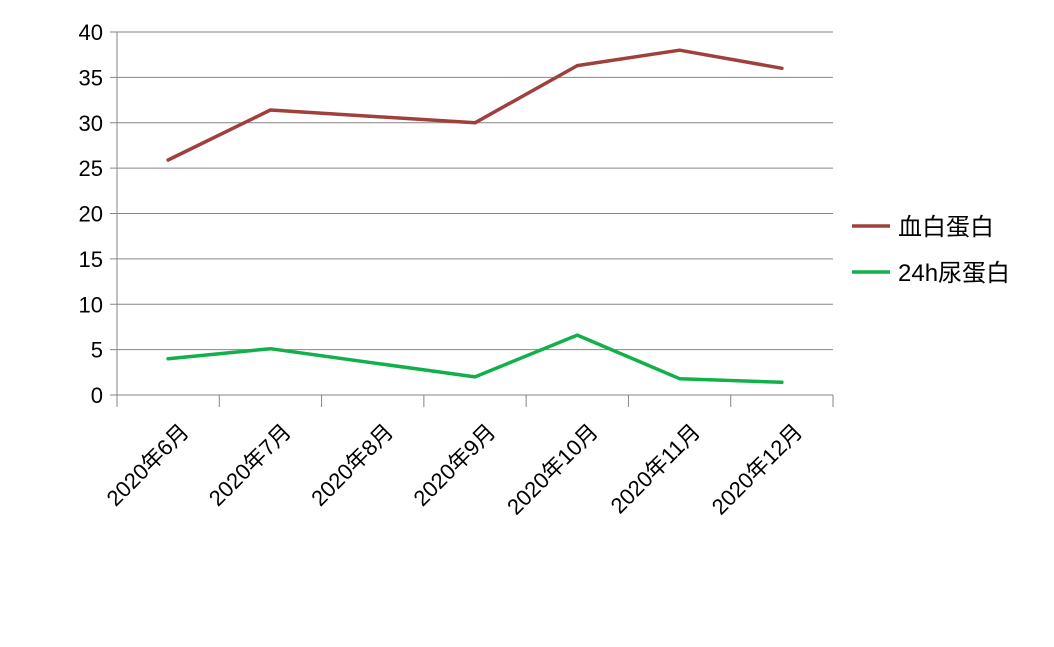 This screenshot has width=1054, height=647. Describe the element at coordinates (352, 465) in the screenshot. I see `x-tick-label: 2020年8月` at that location.